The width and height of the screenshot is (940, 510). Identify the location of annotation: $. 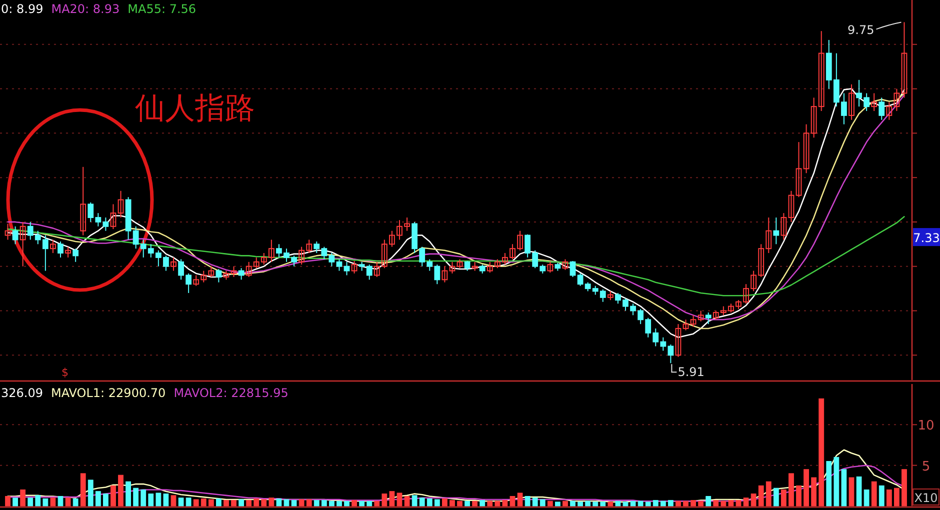
(65, 372).